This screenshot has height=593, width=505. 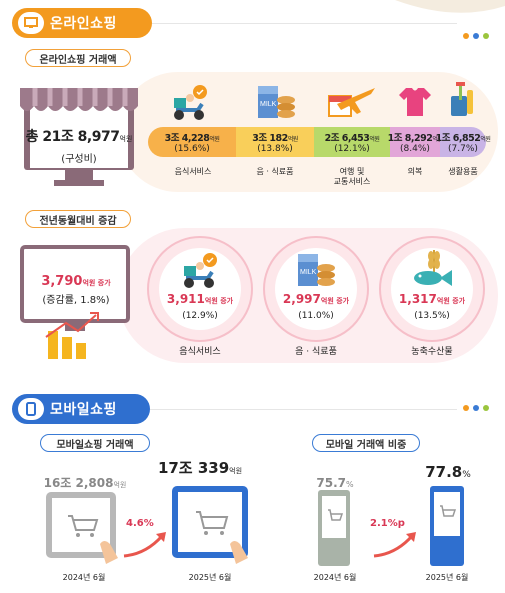 I want to click on mobile-curr-amount: 17조 339억원, so click(x=200, y=468).